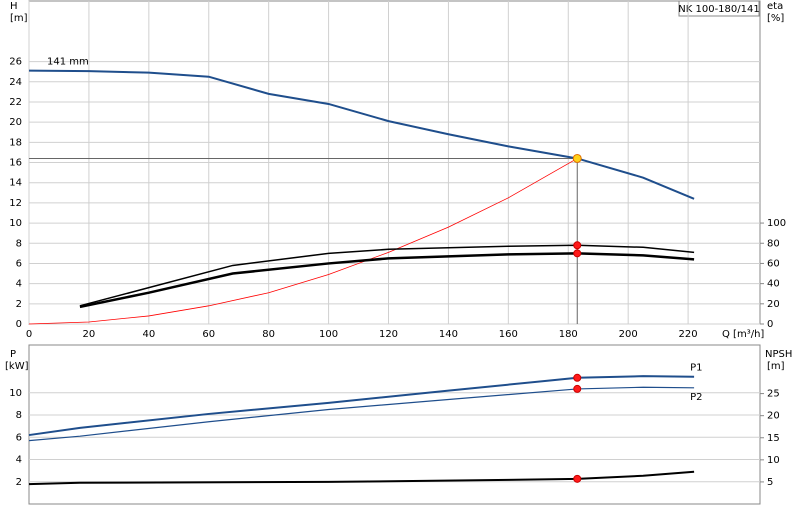 This screenshot has width=800, height=520. I want to click on y2-tick-label: 15, so click(773, 438).